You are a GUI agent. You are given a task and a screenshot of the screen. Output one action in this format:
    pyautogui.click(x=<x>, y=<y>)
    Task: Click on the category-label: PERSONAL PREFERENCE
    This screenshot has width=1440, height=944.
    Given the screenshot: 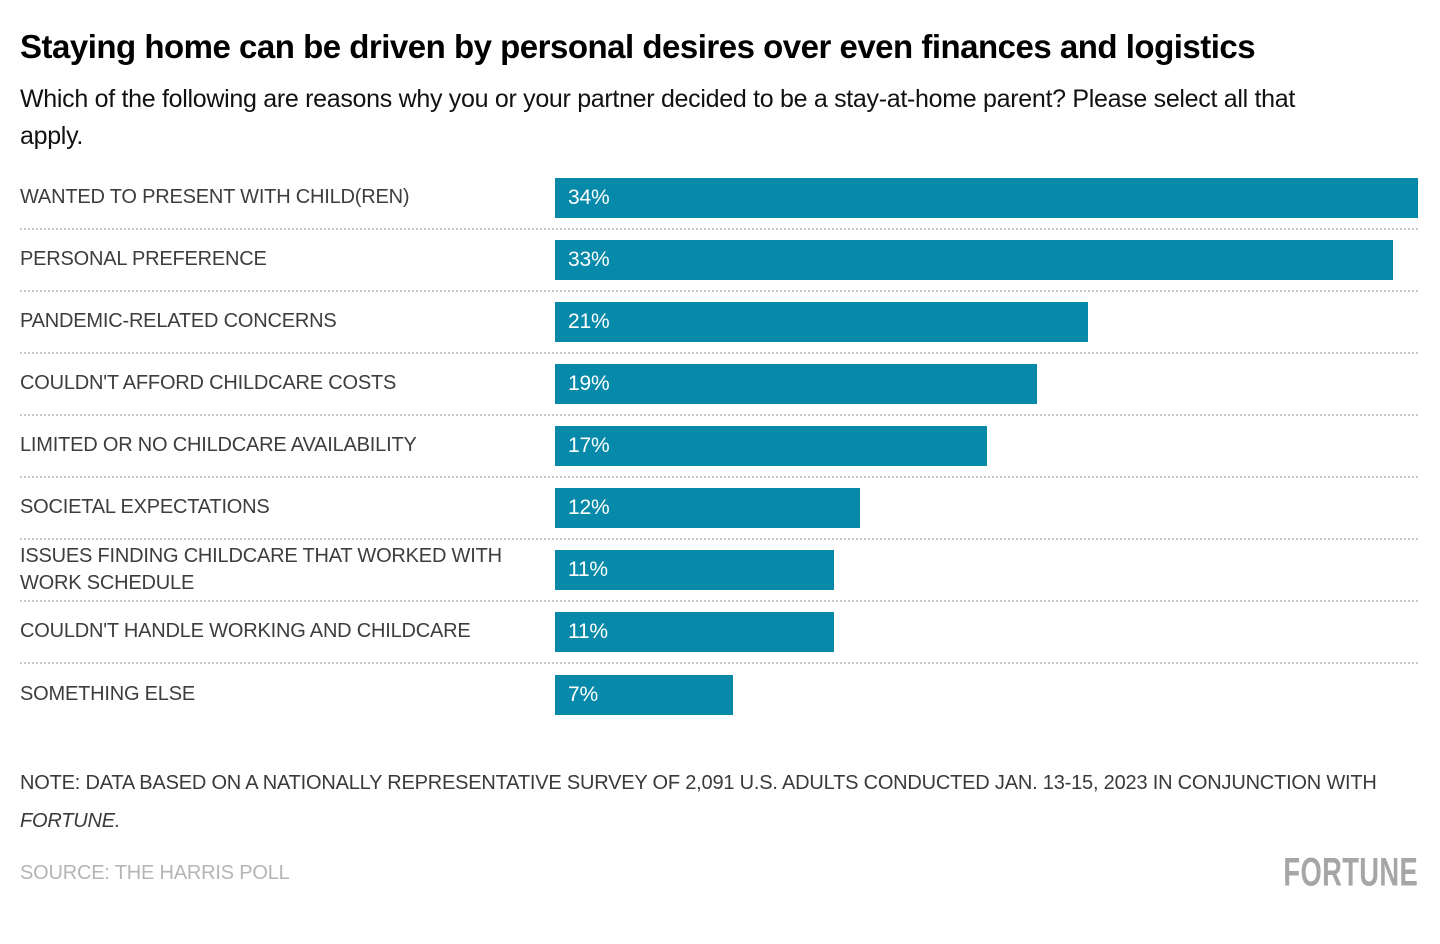 What is the action you would take?
    pyautogui.click(x=143, y=259)
    